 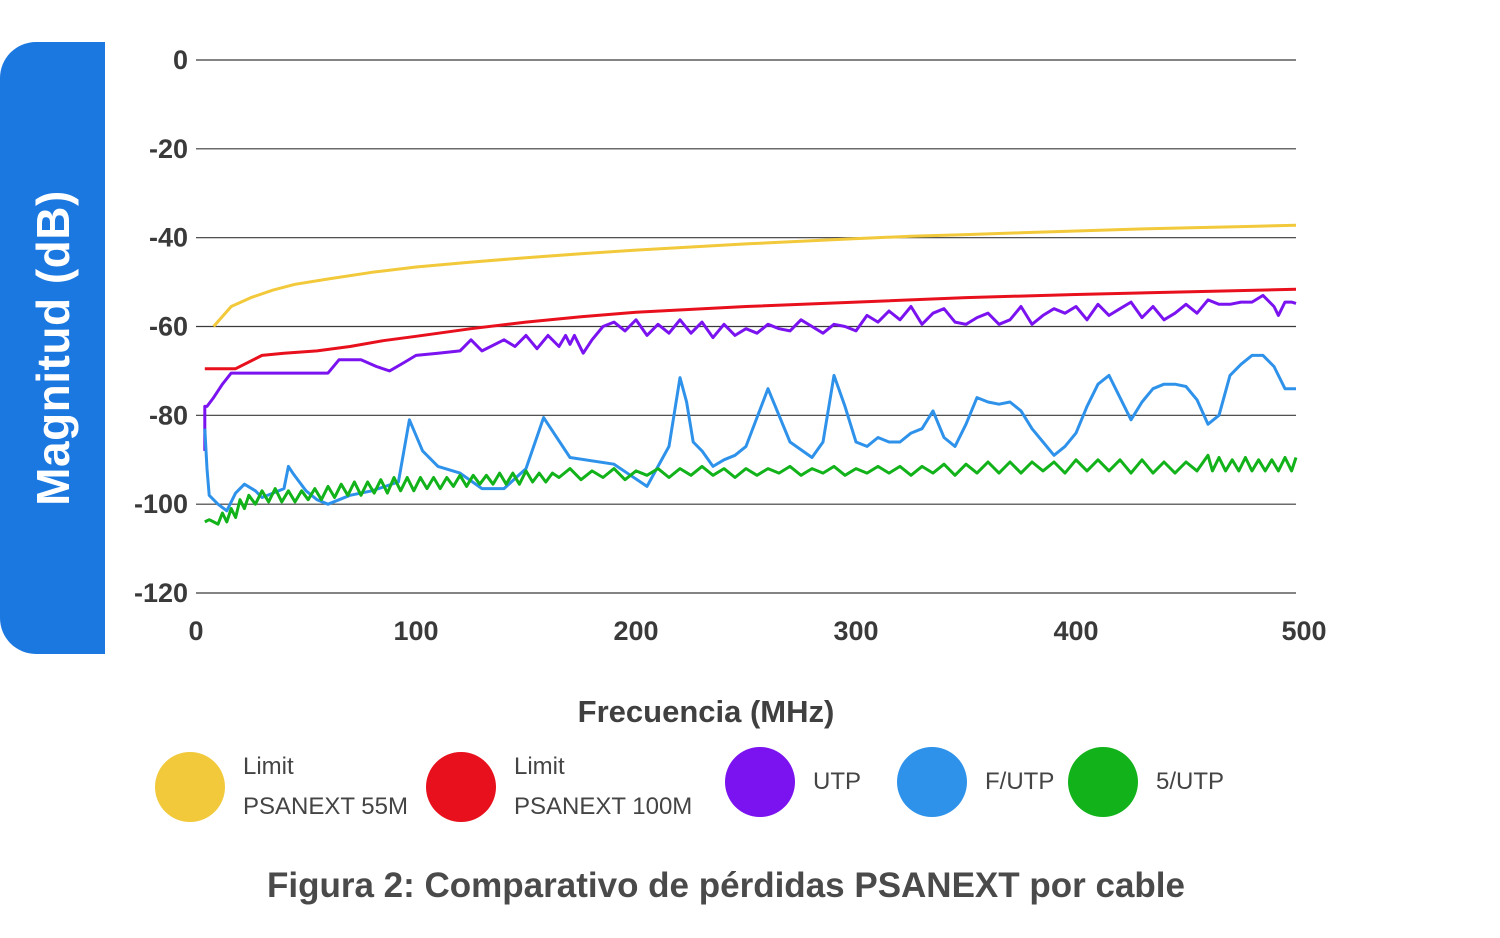 What do you see at coordinates (161, 593) in the screenshot?
I see `y-tick-label: -120` at bounding box center [161, 593].